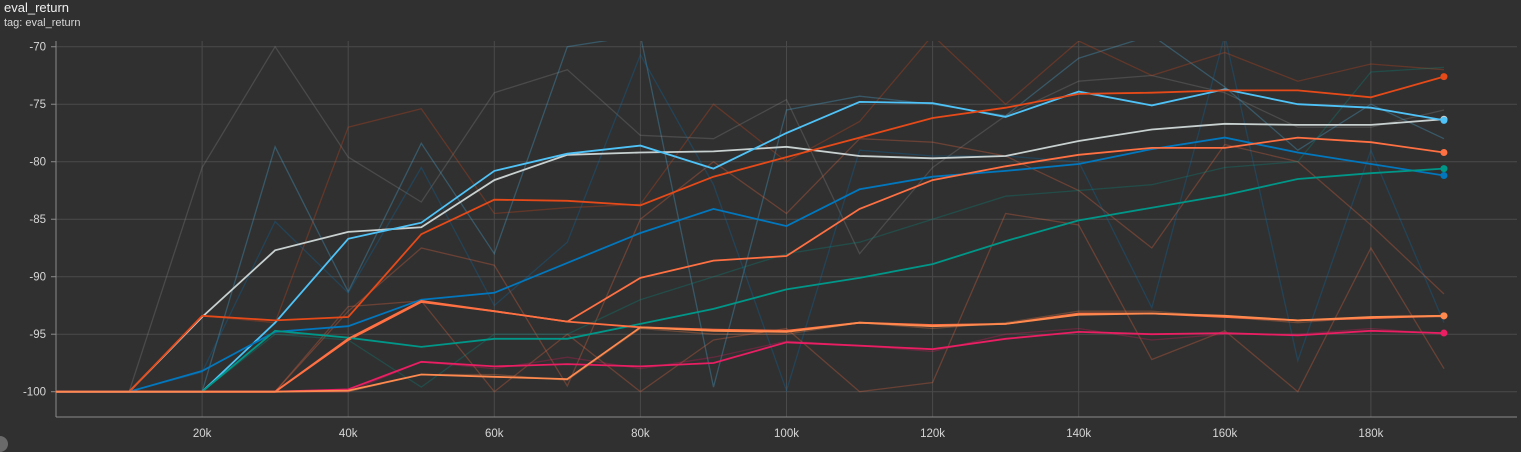  I want to click on x-tick-label: 120k, so click(932, 434).